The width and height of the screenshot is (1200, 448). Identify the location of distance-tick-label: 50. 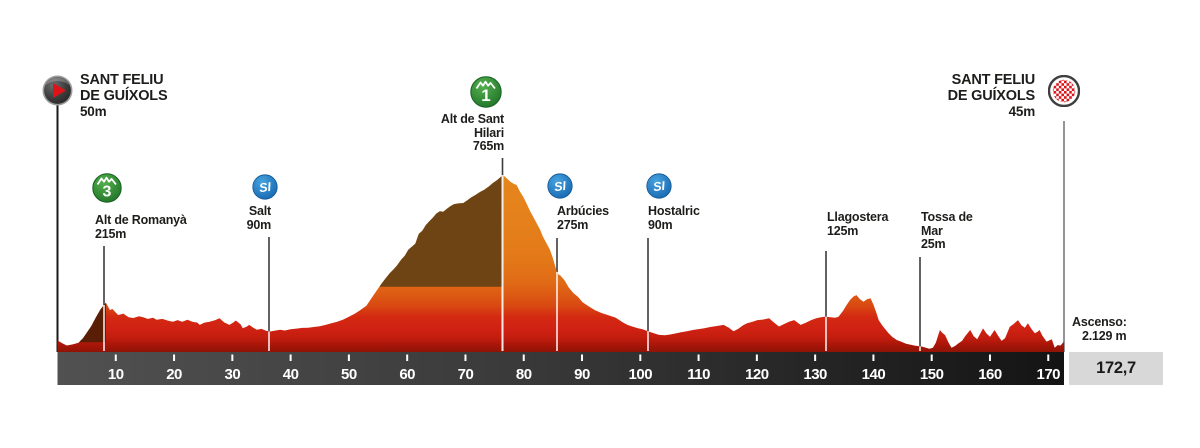
(349, 374).